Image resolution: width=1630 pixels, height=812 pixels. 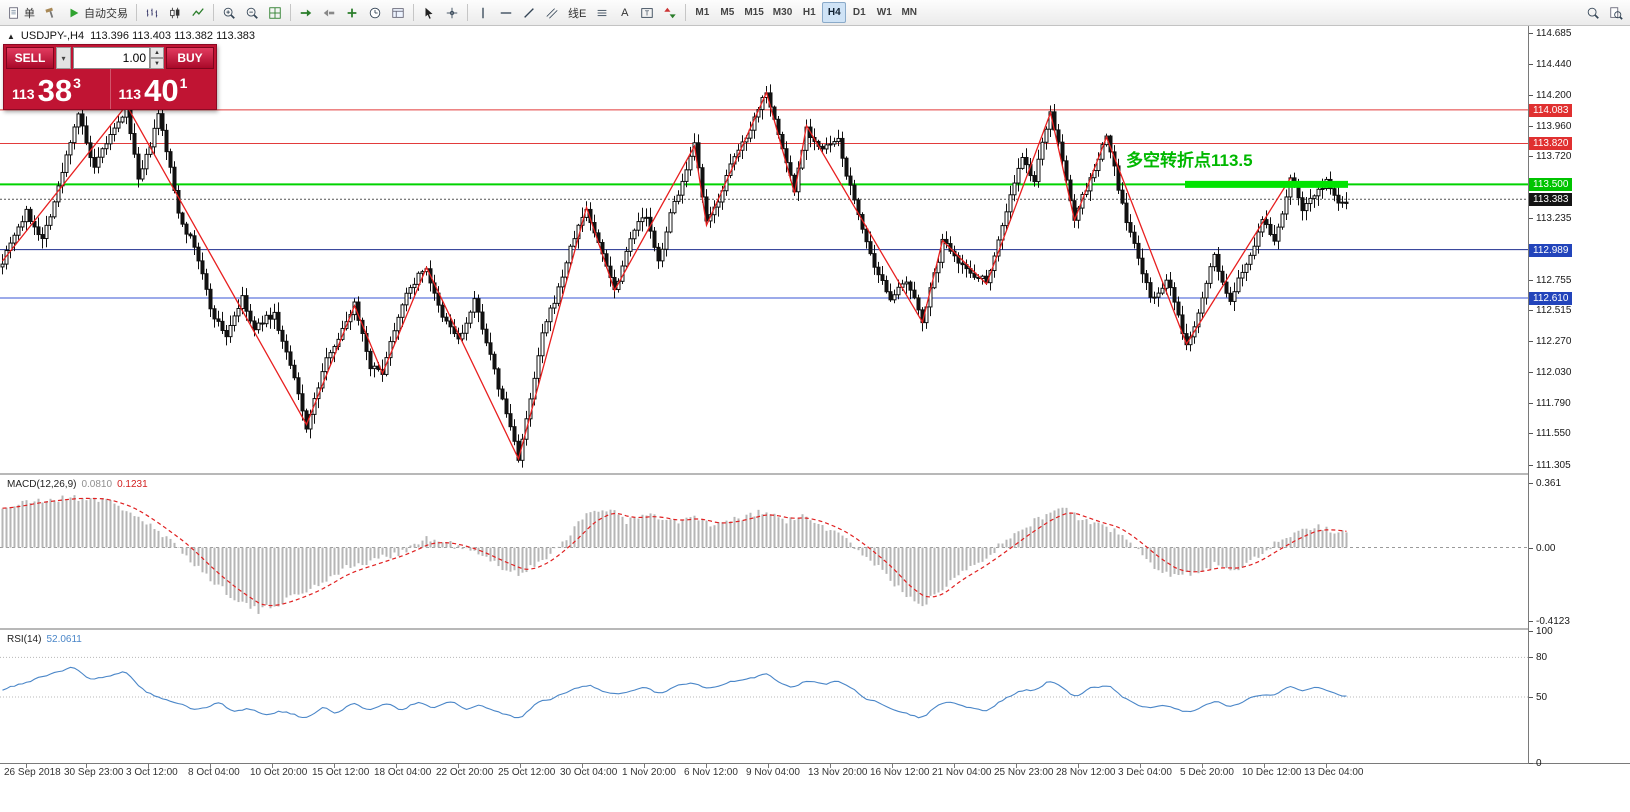 What do you see at coordinates (229, 12) in the screenshot?
I see `zoom-in-button` at bounding box center [229, 12].